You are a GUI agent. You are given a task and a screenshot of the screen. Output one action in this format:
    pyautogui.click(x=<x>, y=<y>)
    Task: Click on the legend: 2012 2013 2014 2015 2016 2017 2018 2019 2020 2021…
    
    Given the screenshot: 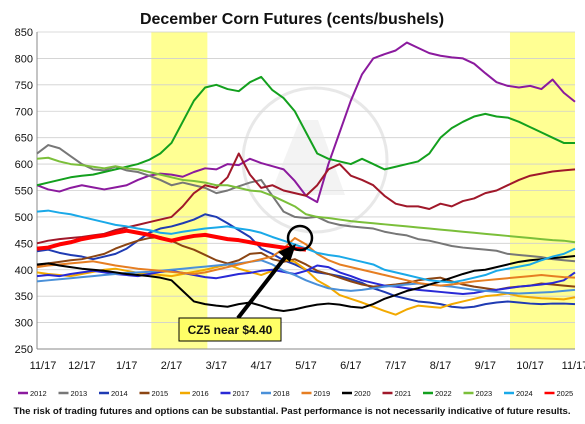 What is the action you would take?
    pyautogui.click(x=295, y=393)
    